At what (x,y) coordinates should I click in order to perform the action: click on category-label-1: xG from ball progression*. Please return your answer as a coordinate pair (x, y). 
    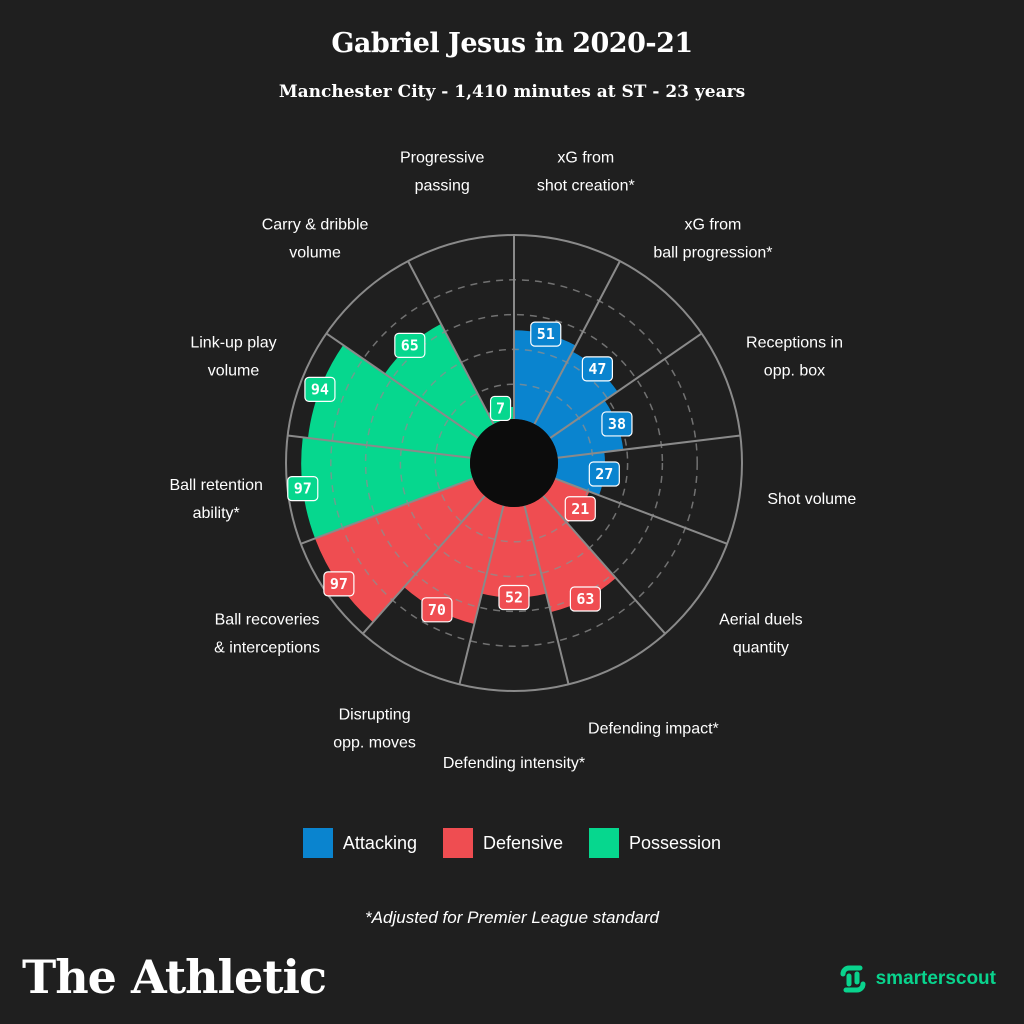
    Looking at the image, I should click on (712, 238).